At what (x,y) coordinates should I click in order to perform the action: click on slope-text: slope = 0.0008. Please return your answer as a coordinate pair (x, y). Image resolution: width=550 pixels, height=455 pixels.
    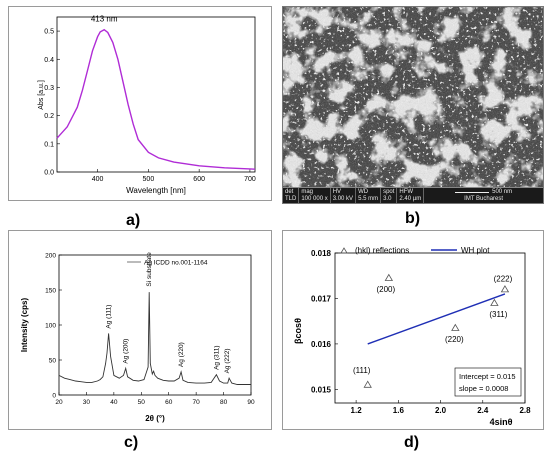
    Looking at the image, I should click on (483, 388).